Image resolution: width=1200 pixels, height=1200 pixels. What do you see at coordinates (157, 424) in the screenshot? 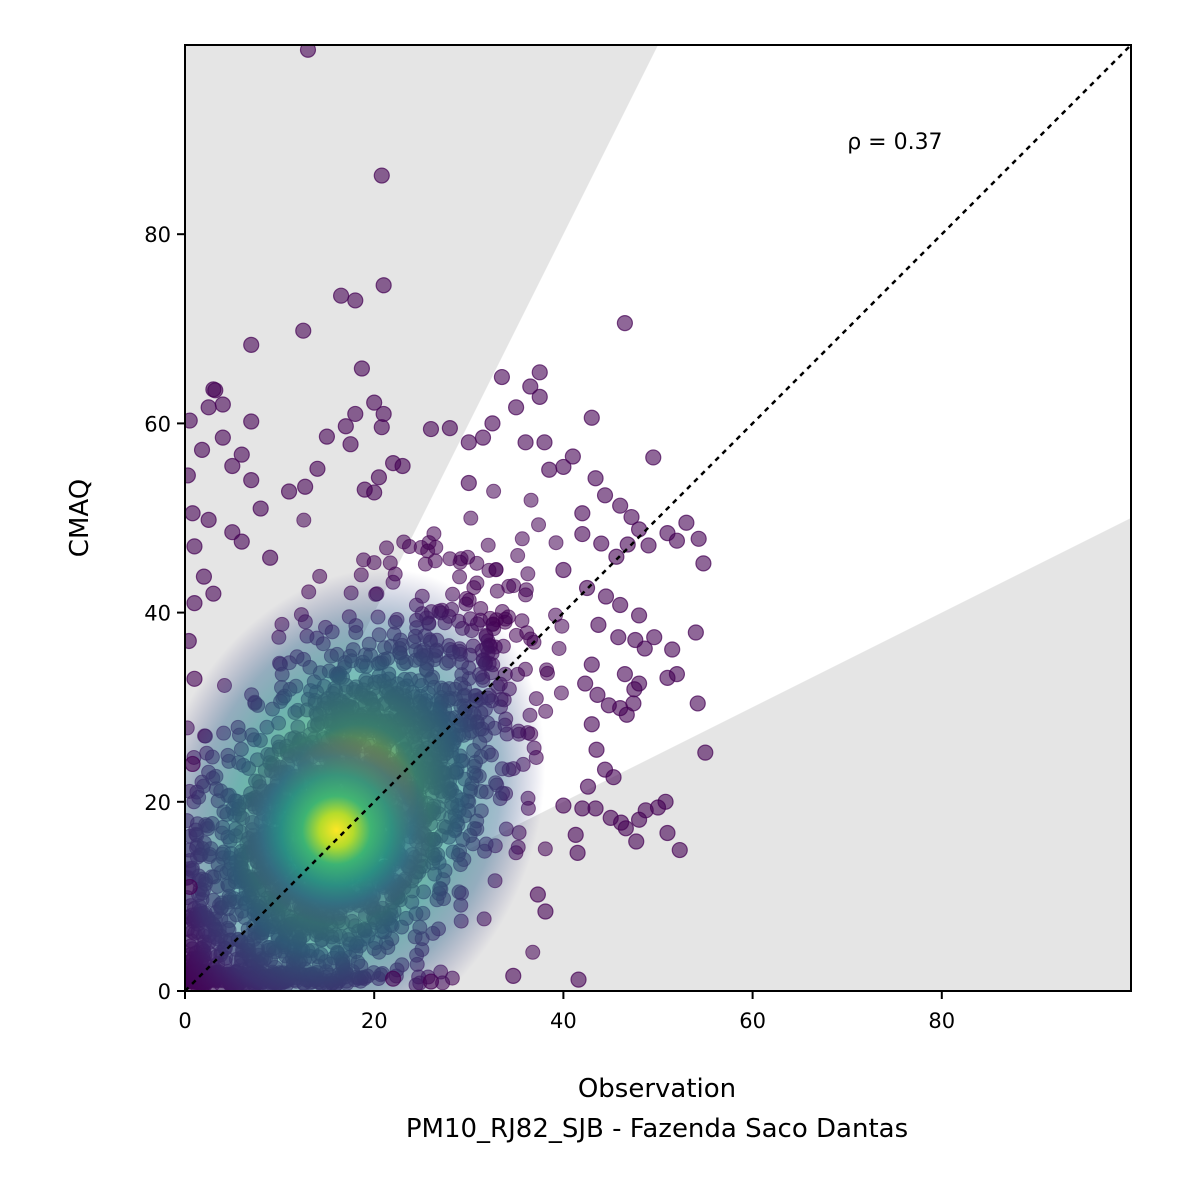
I see `y-tick-label: 60` at bounding box center [157, 424].